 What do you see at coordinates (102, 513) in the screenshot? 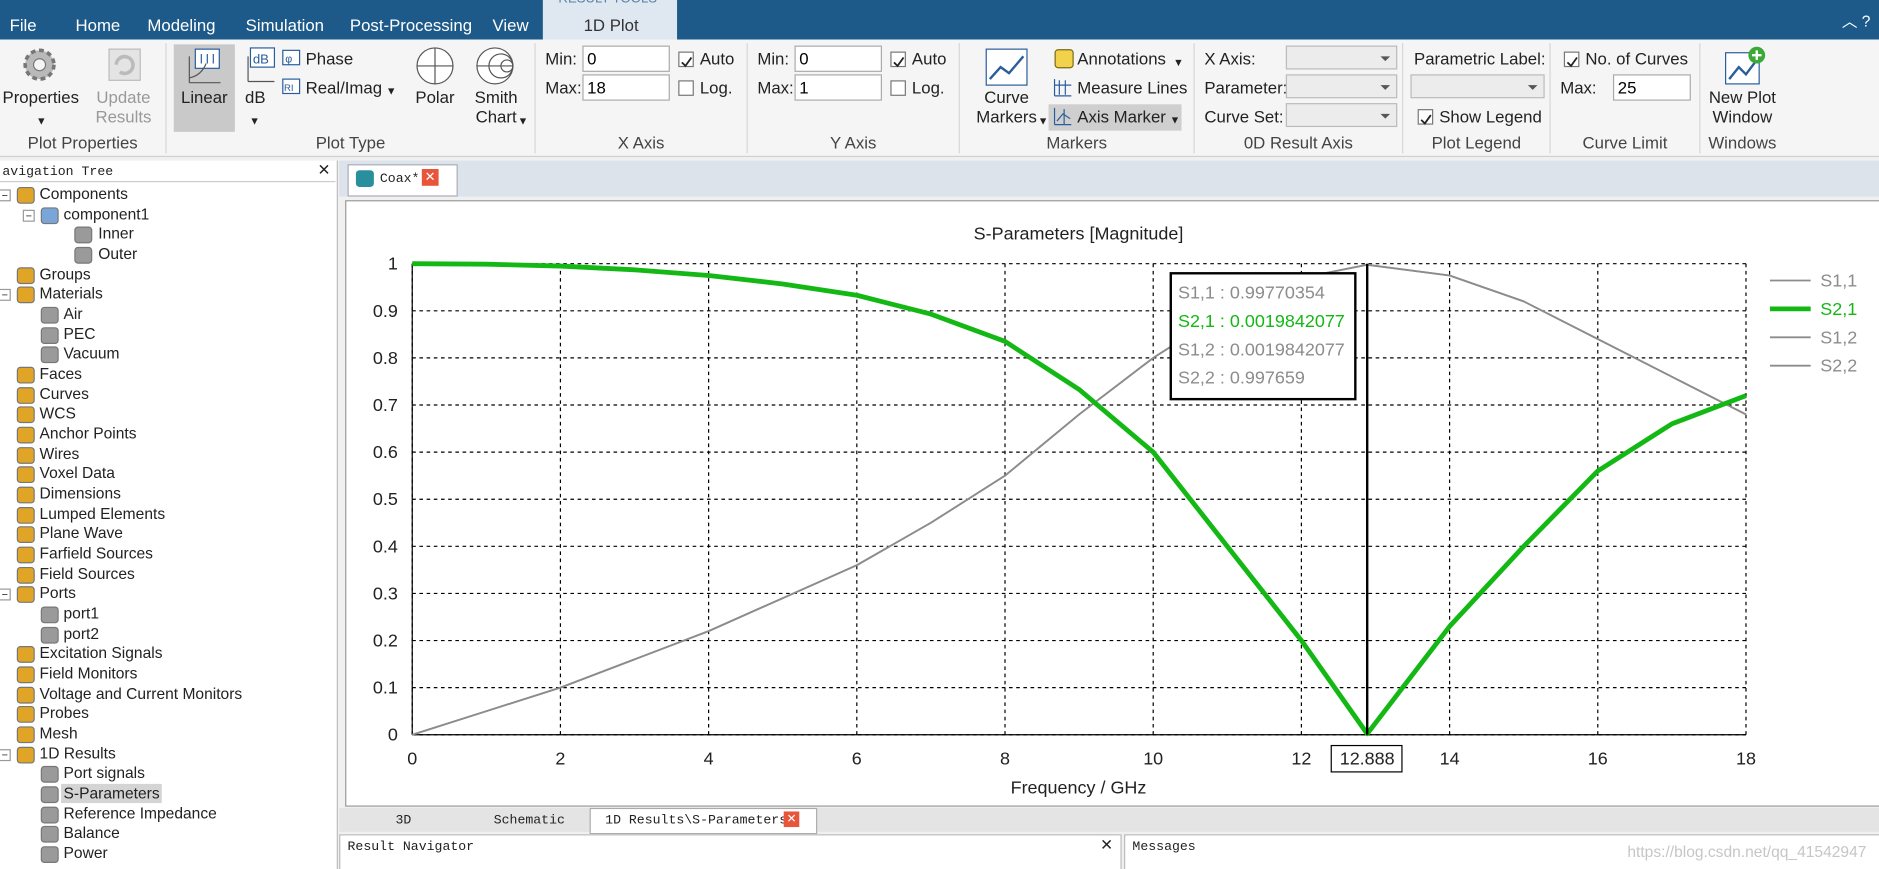
I see `tree-item: Lumped Elements` at bounding box center [102, 513].